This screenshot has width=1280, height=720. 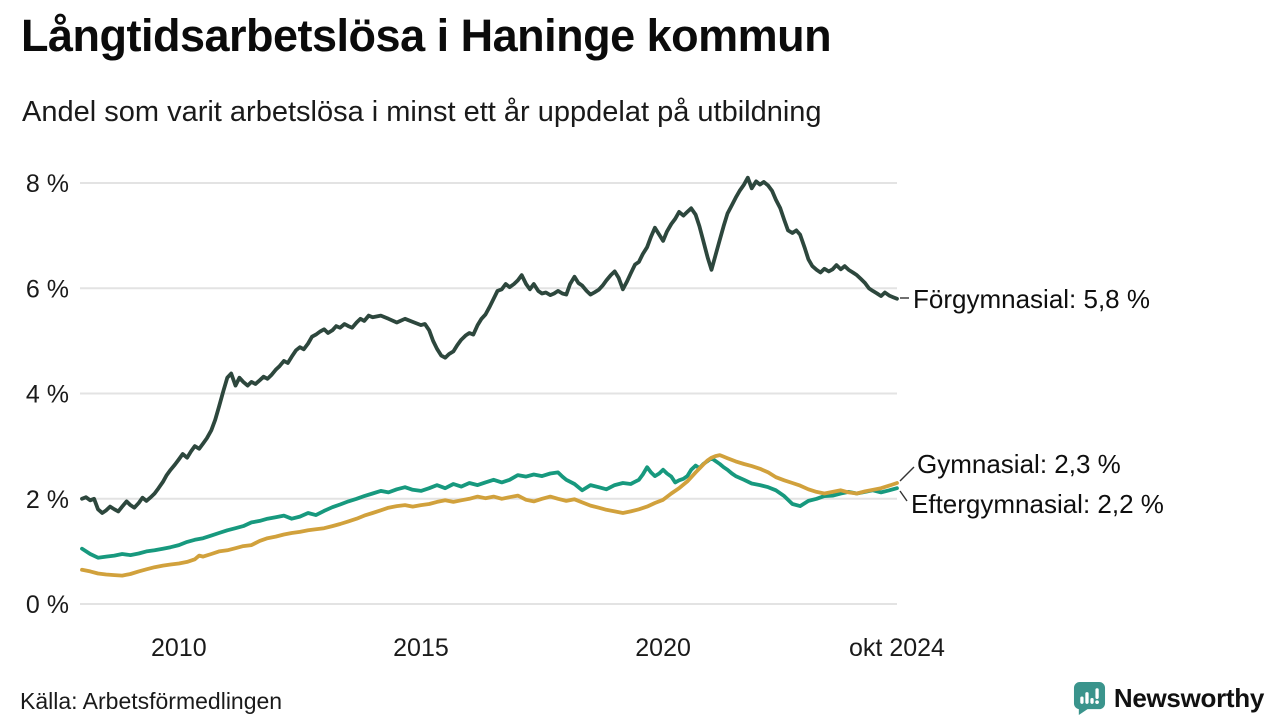 What do you see at coordinates (1019, 464) in the screenshot?
I see `series-end-label-gymnasial: Gymnasial: 2,3 %` at bounding box center [1019, 464].